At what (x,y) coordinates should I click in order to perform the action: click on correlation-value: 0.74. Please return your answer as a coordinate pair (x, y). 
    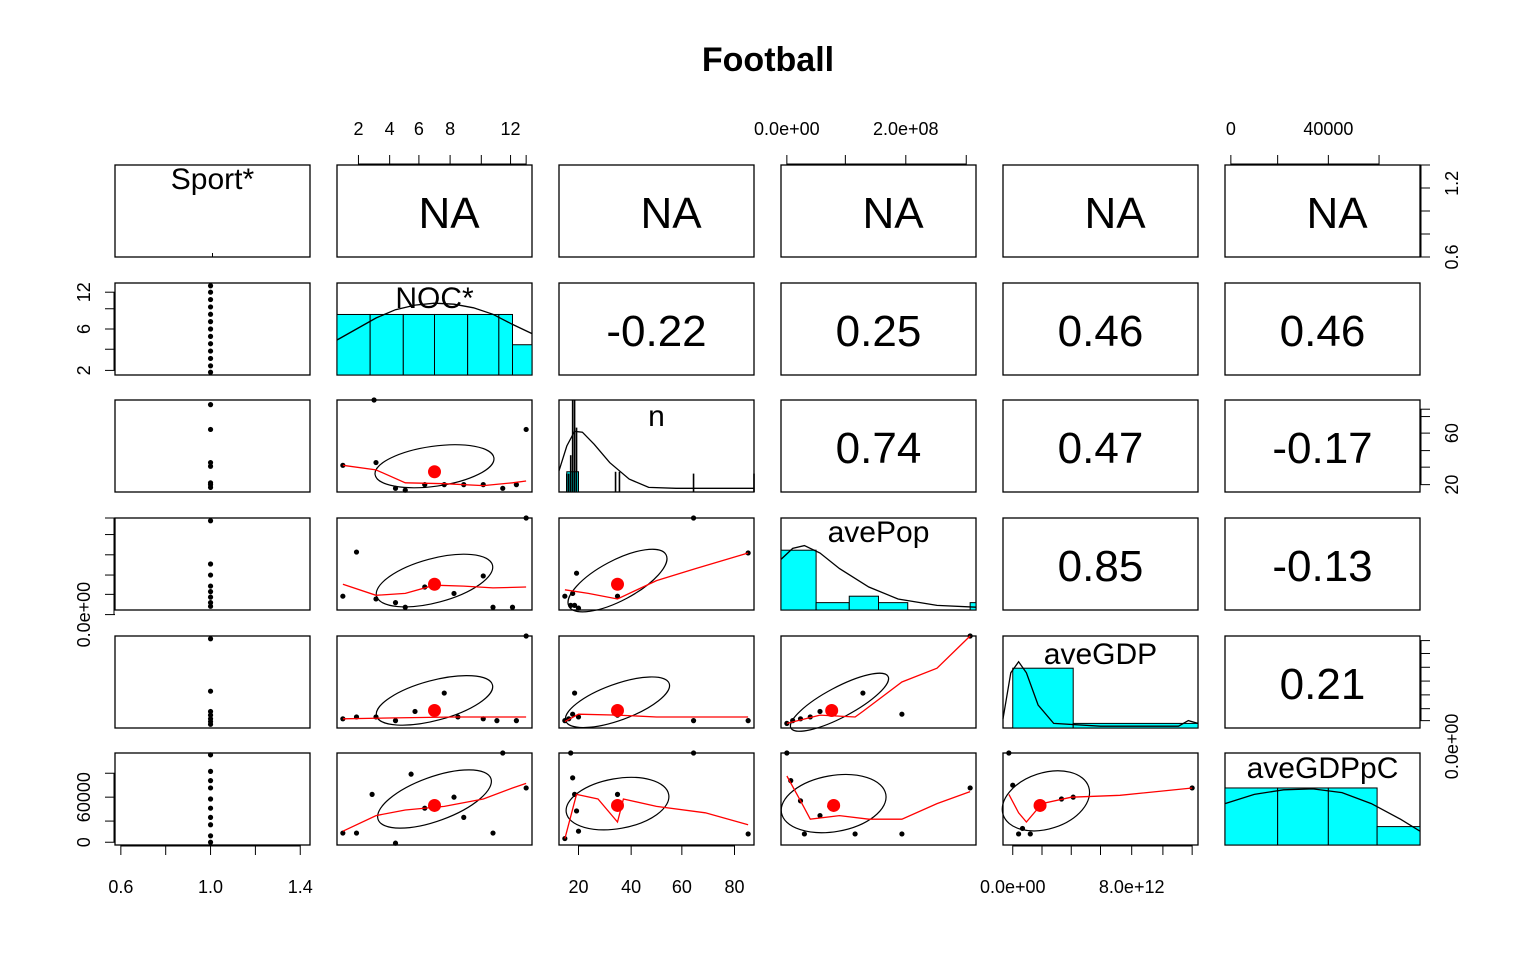
    Looking at the image, I should click on (879, 448).